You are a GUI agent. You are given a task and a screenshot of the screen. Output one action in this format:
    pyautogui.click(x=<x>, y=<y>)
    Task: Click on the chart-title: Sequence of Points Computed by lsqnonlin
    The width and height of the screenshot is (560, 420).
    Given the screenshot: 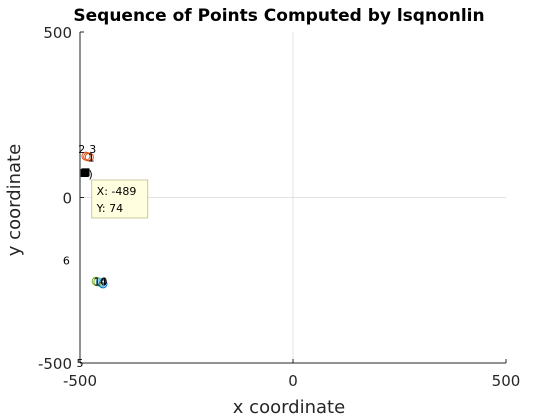 What is the action you would take?
    pyautogui.click(x=278, y=16)
    